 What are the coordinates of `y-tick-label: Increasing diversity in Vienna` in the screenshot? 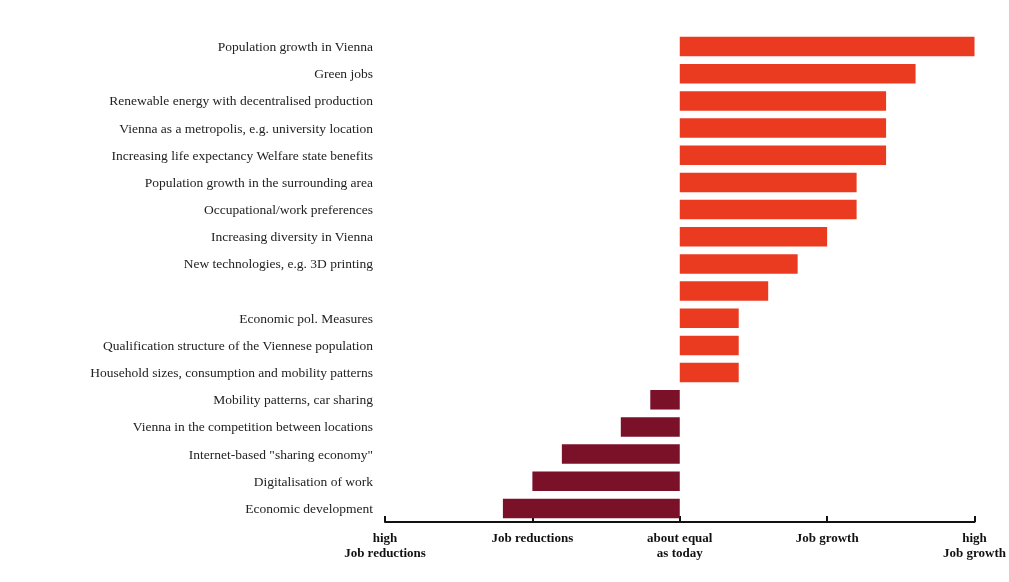 It's located at (291, 237).